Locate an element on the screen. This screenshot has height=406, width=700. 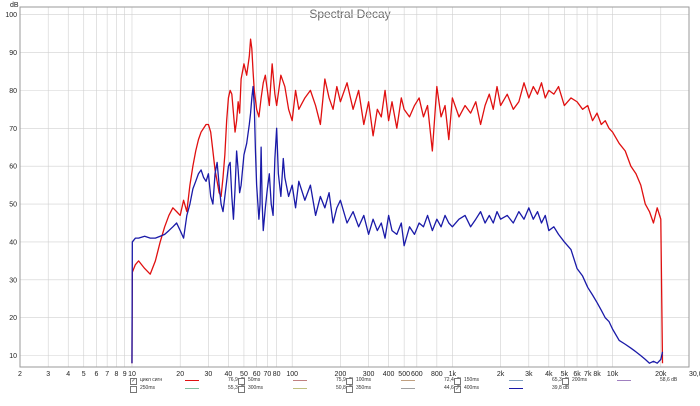
legend-item: 250ms 55,3 dB is located at coordinates (187, 389).